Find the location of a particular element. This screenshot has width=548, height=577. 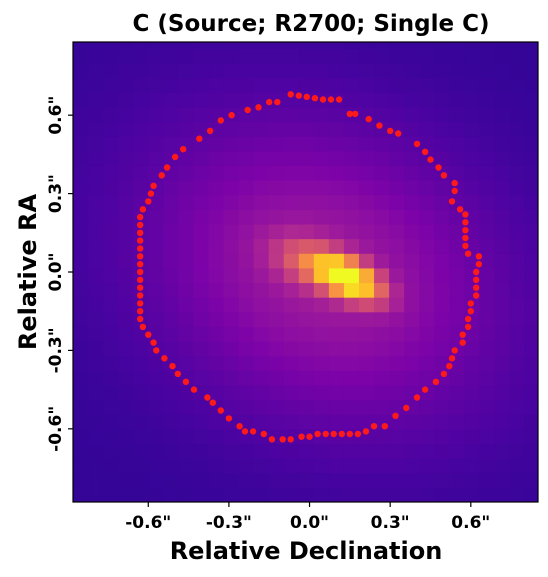

x-tick-label: 0.6" is located at coordinates (470, 523).